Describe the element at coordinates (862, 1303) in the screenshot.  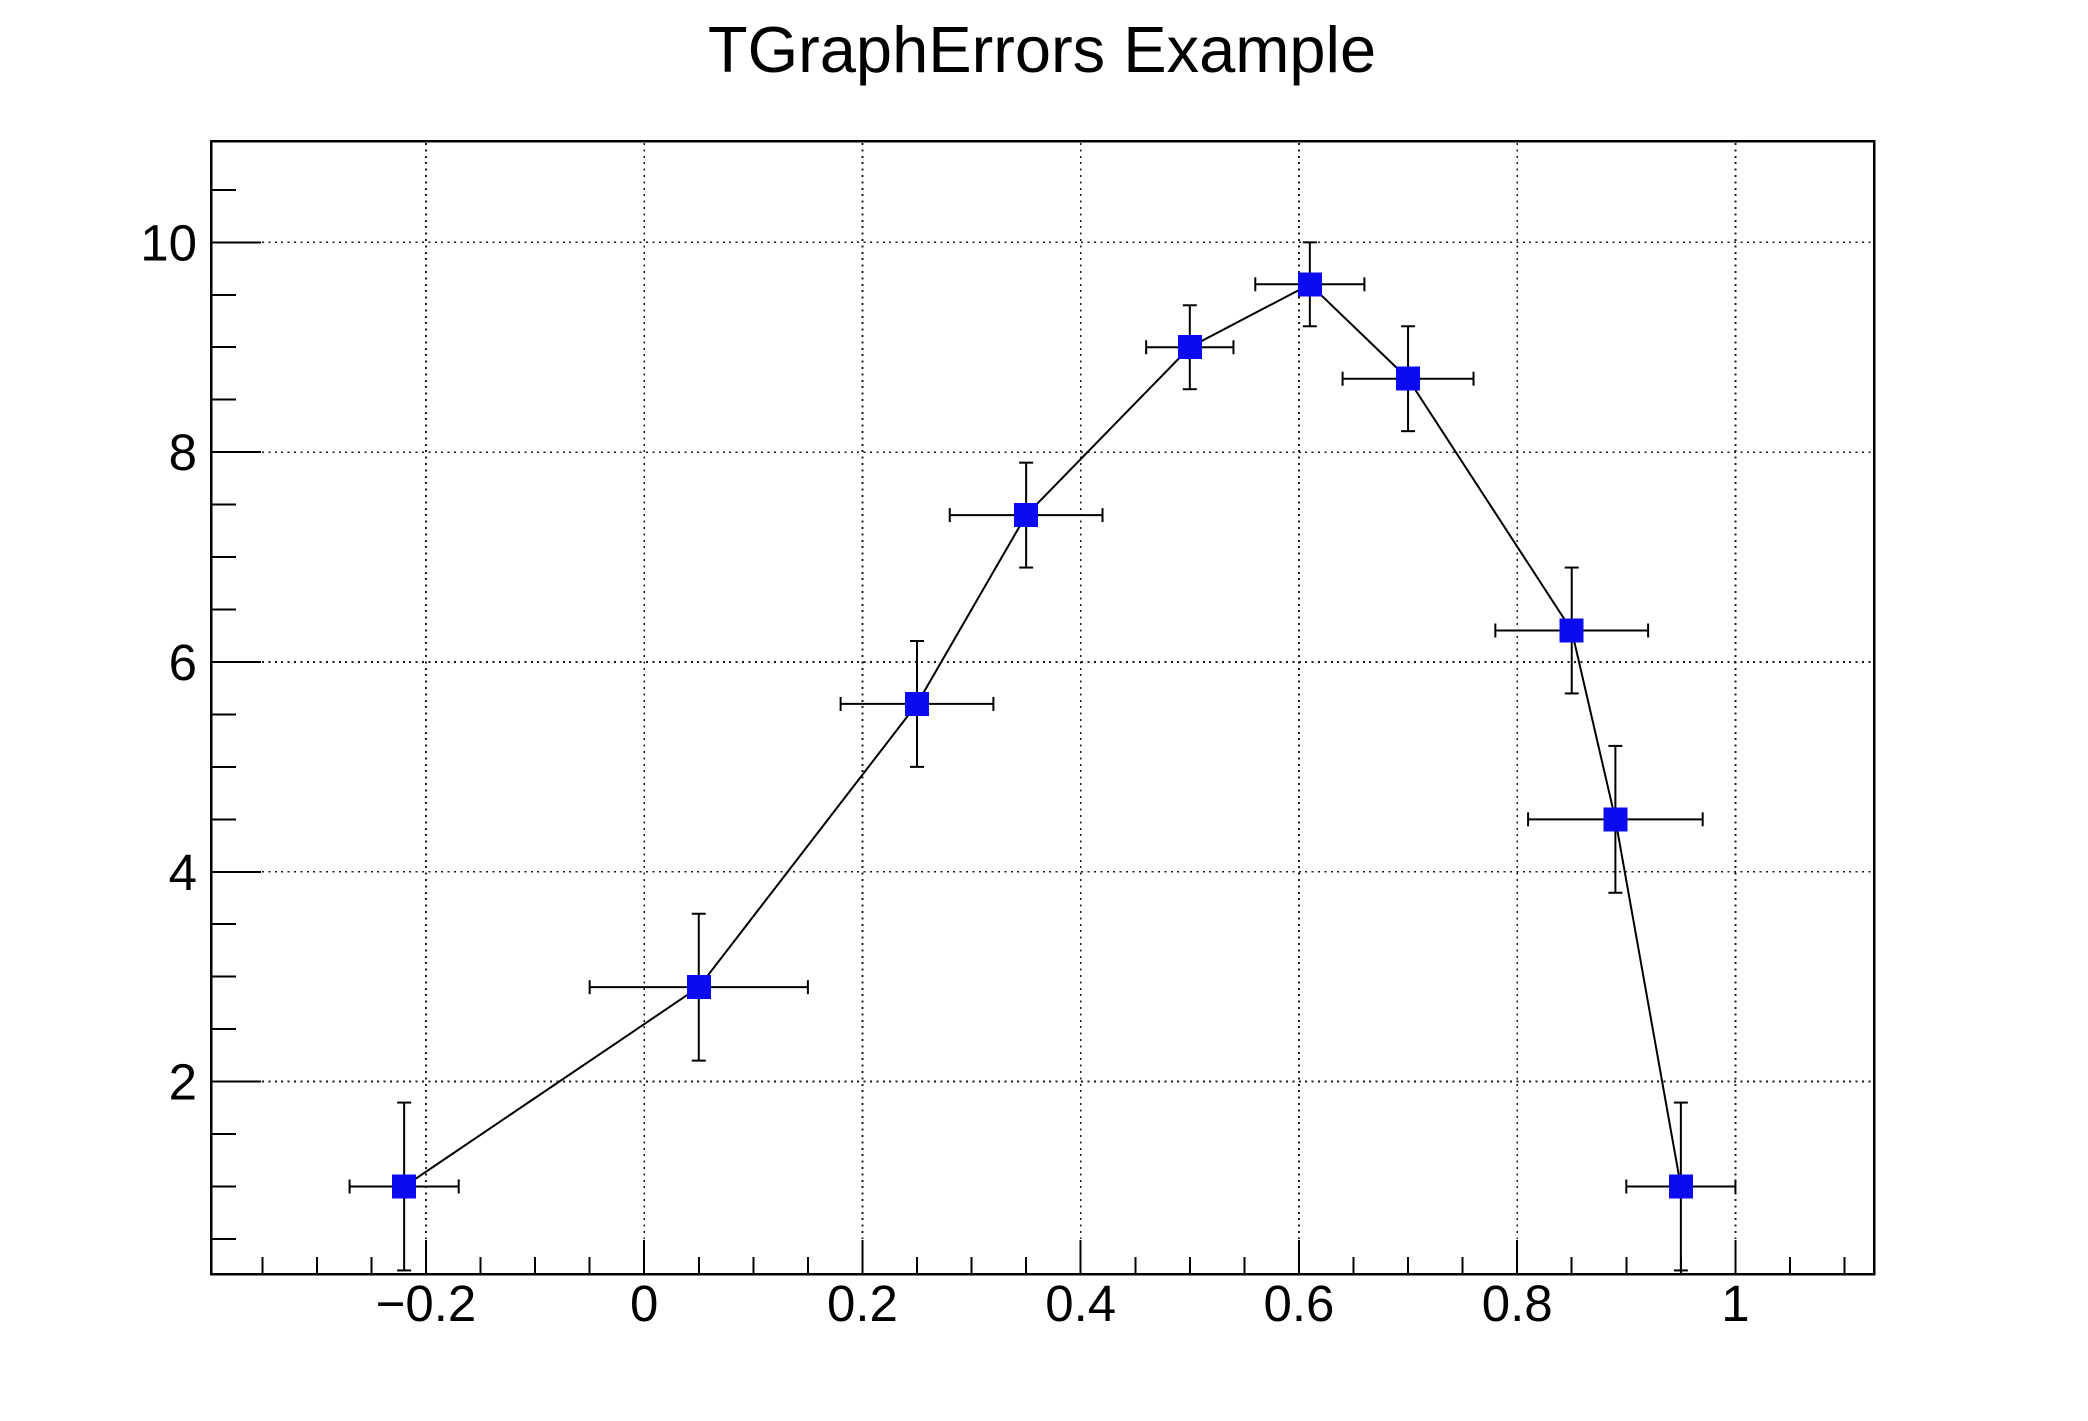
I see `x-tick-label: 0.2` at that location.